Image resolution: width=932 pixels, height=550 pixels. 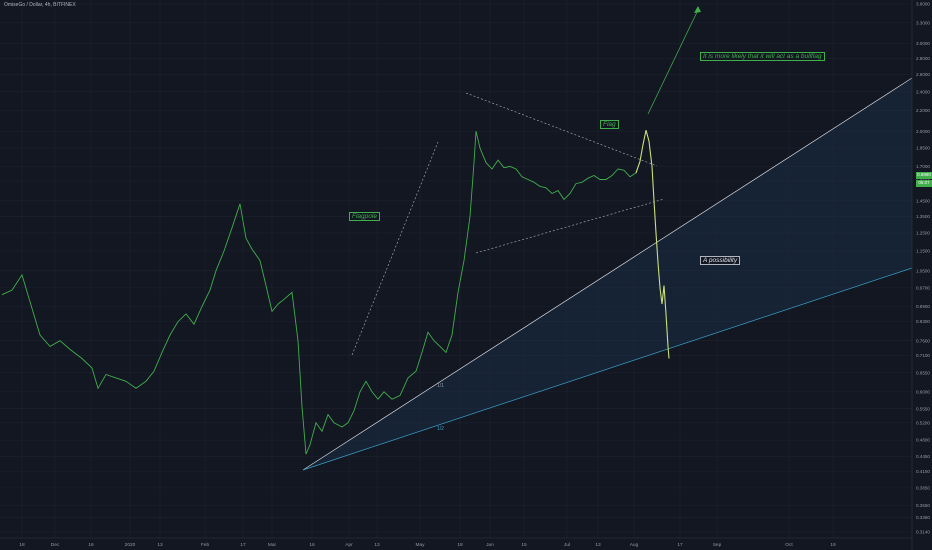 What do you see at coordinates (395, 248) in the screenshot?
I see `flagpole-dashed-line` at bounding box center [395, 248].